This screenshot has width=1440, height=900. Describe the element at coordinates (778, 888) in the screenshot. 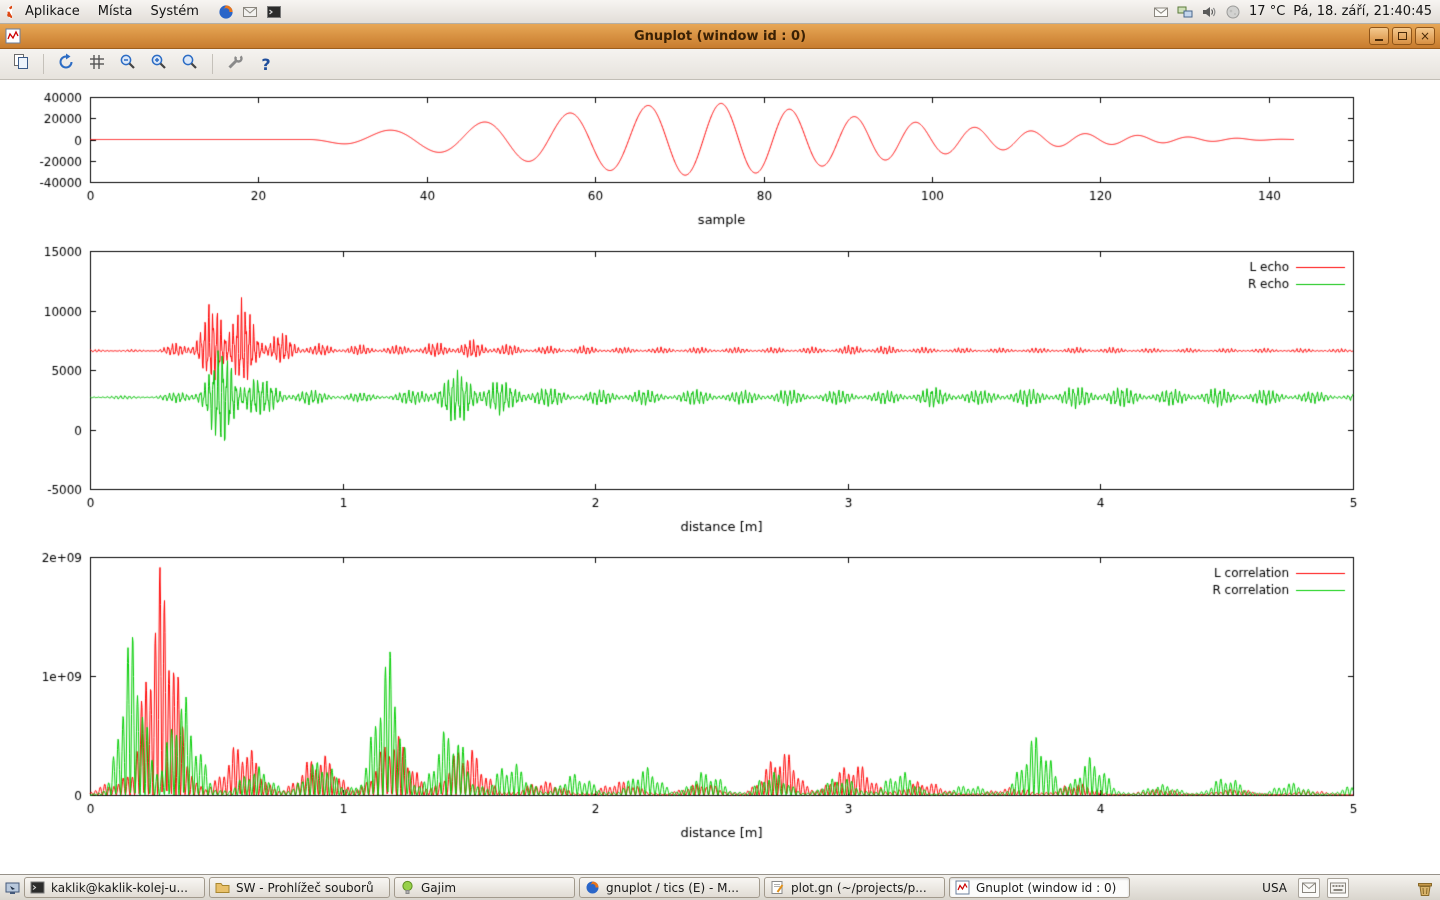

I see `text-editor-icon` at that location.